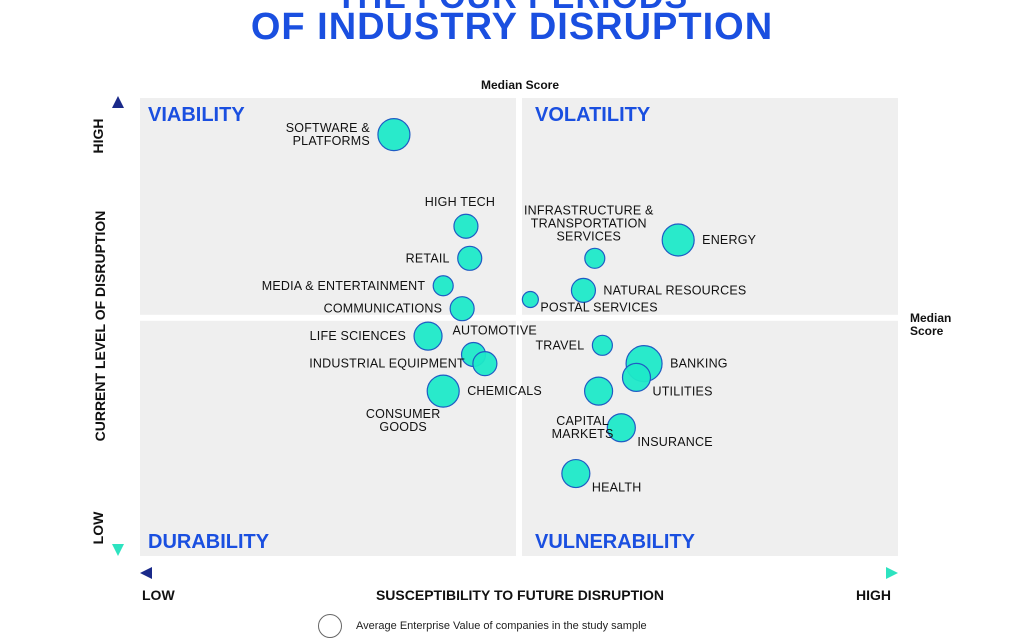 The image size is (1024, 638). I want to click on quadrant-label-durability: DURABILITY, so click(209, 542).